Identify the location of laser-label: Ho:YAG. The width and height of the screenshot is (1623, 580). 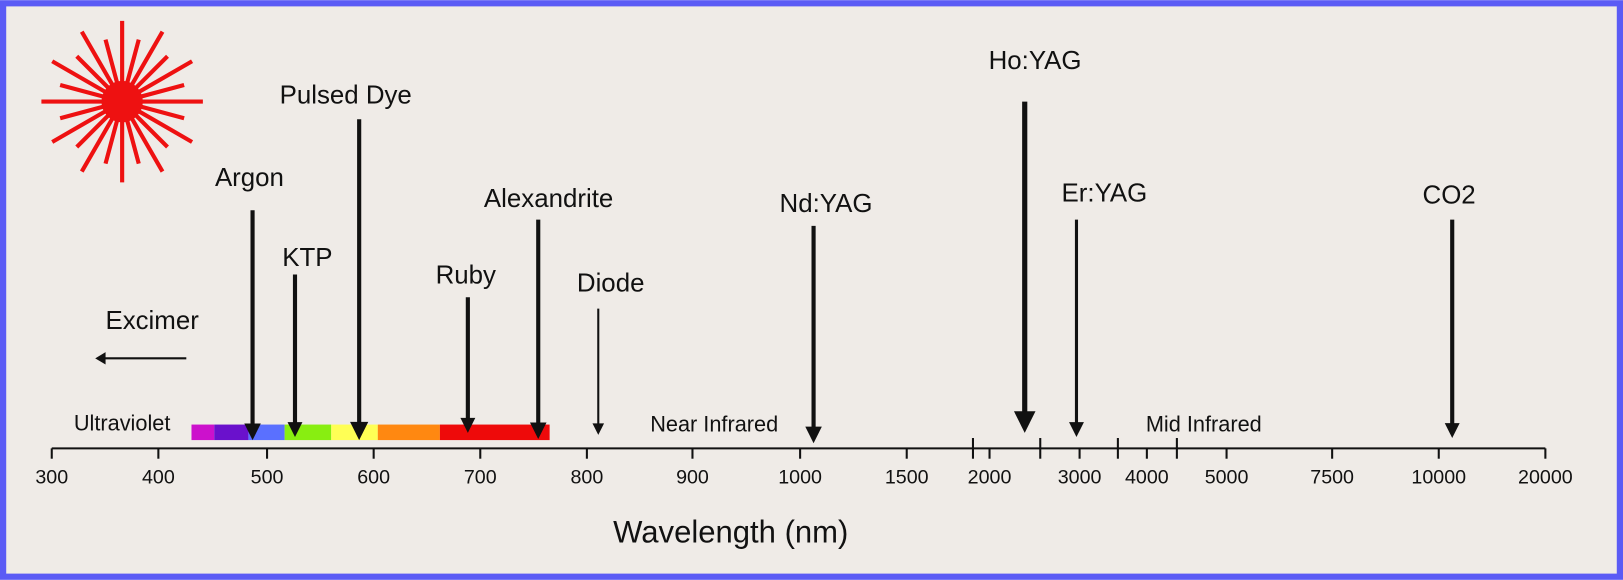
(1035, 61).